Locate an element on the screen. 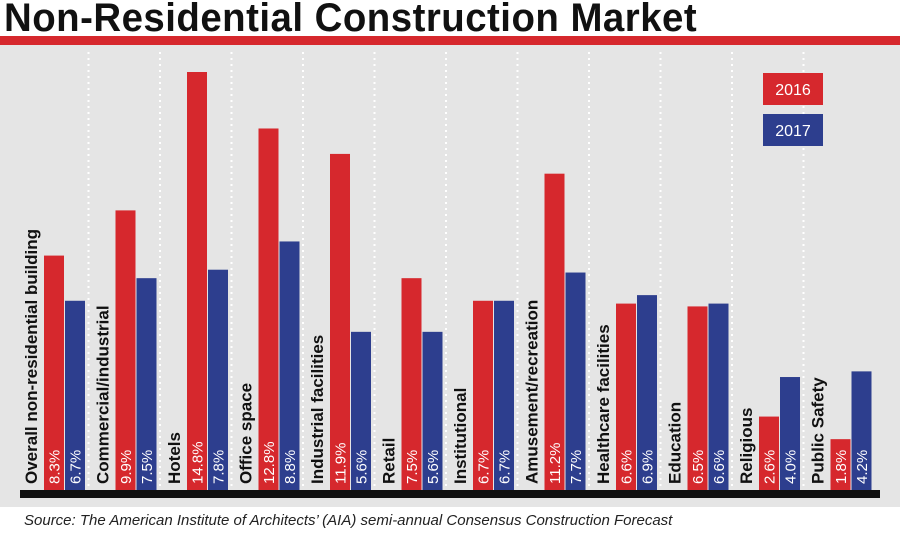 This screenshot has height=550, width=900. value-label-2016-healthcare-facilities: 6.6% is located at coordinates (627, 467).